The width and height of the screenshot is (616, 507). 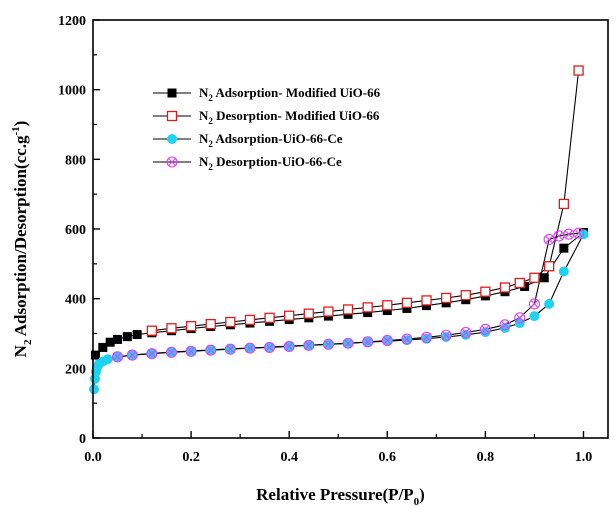 What do you see at coordinates (93, 457) in the screenshot?
I see `x-tick-label: 0.0` at bounding box center [93, 457].